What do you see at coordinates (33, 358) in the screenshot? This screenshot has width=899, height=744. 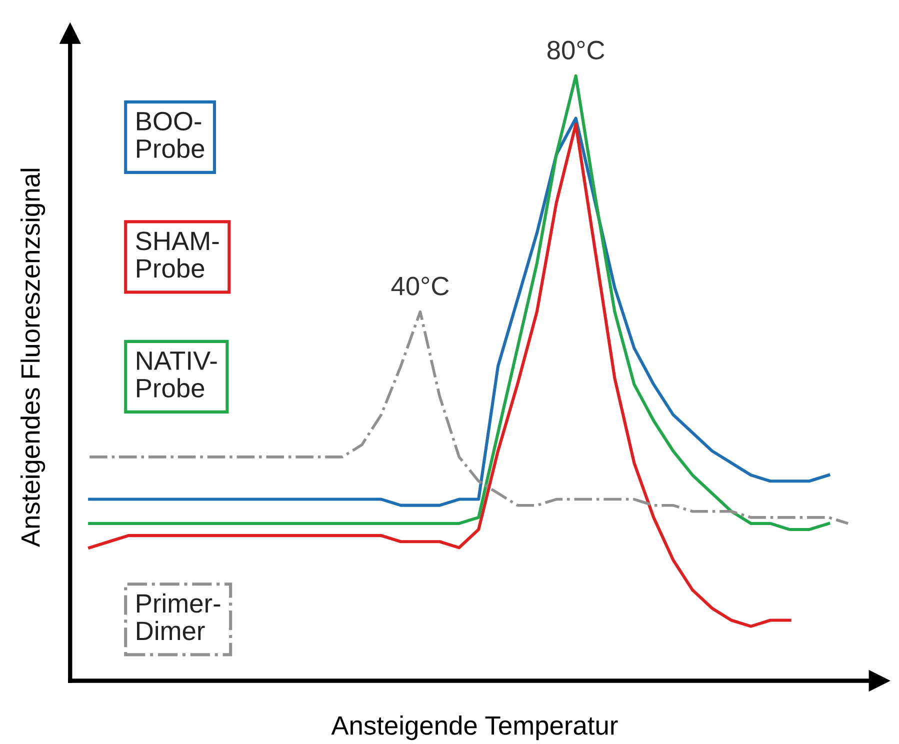 I see `y-axis-title: Ansteigendes Fluoreszenzsignal` at bounding box center [33, 358].